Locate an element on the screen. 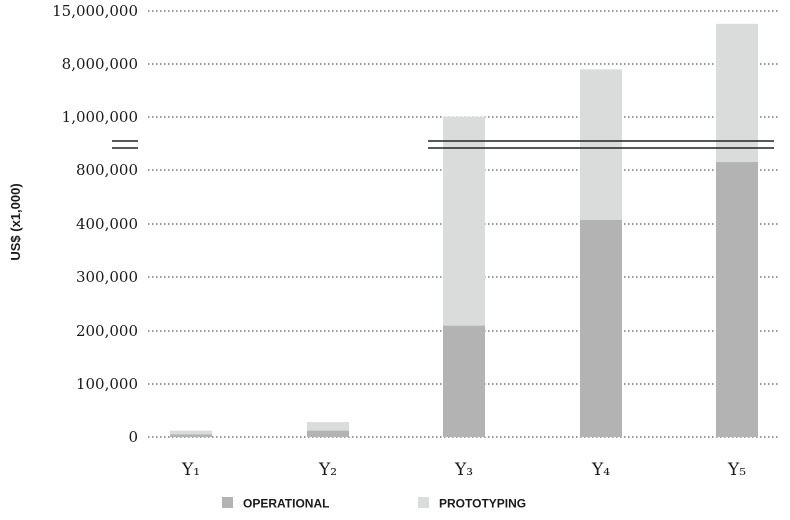  y-tick-label: 15,000,000 is located at coordinates (95, 11).